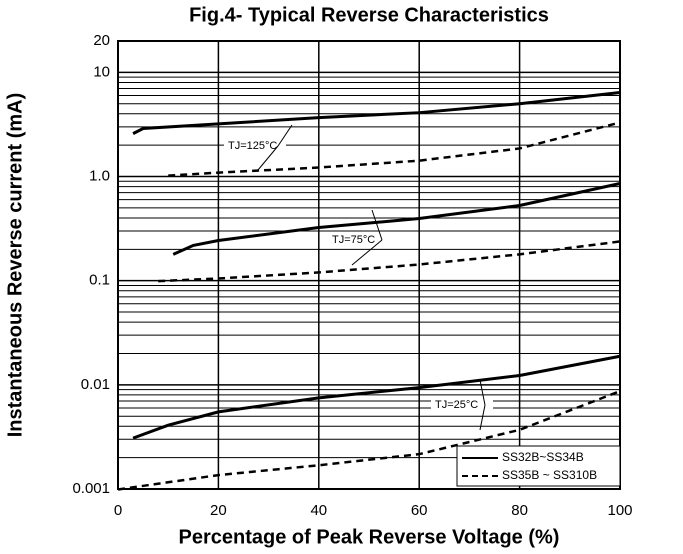 The image size is (683, 554). What do you see at coordinates (519, 510) in the screenshot?
I see `x-tick-label: 80` at bounding box center [519, 510].